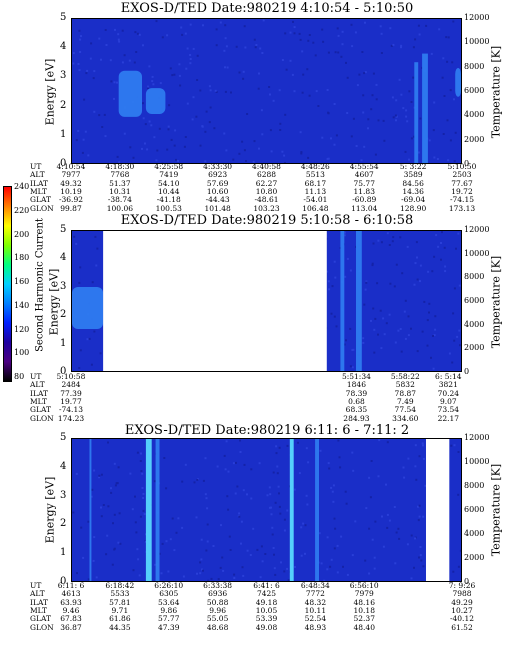 This screenshot has width=505, height=649. Describe the element at coordinates (168, 200) in the screenshot. I see `orbit-cell-glat: -41.18` at that location.